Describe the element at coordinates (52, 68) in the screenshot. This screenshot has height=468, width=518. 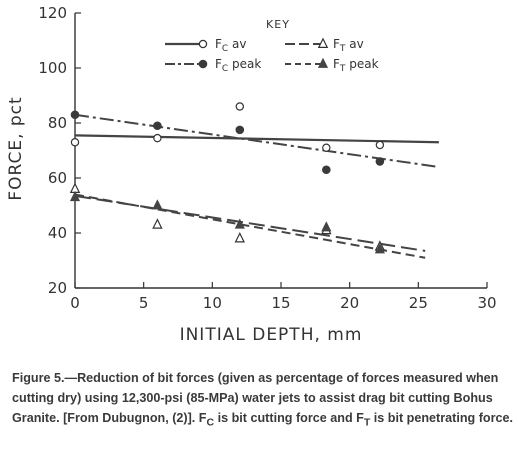
I see `y-tick-label: 100` at that location.